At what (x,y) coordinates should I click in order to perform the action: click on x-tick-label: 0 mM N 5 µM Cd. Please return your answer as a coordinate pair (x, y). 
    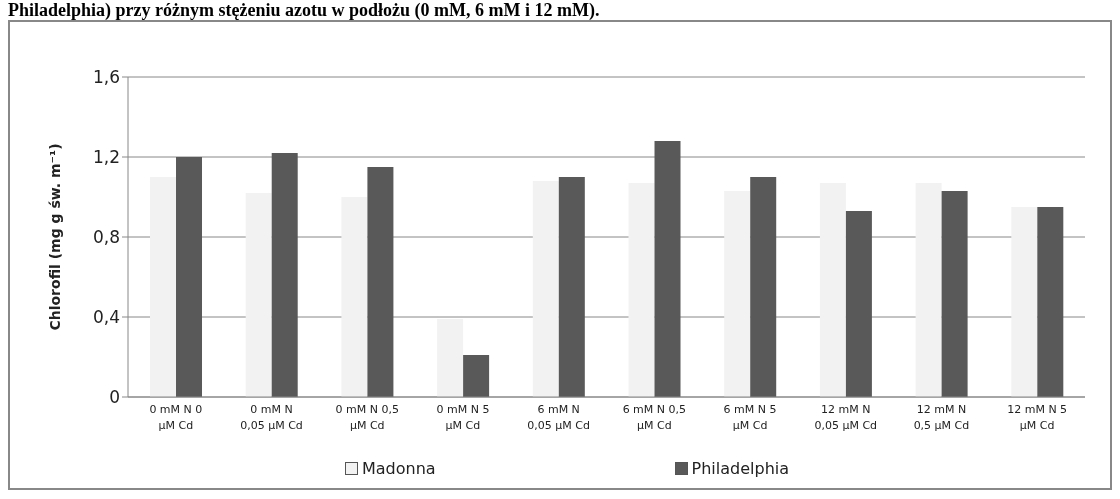
    Looking at the image, I should click on (463, 417).